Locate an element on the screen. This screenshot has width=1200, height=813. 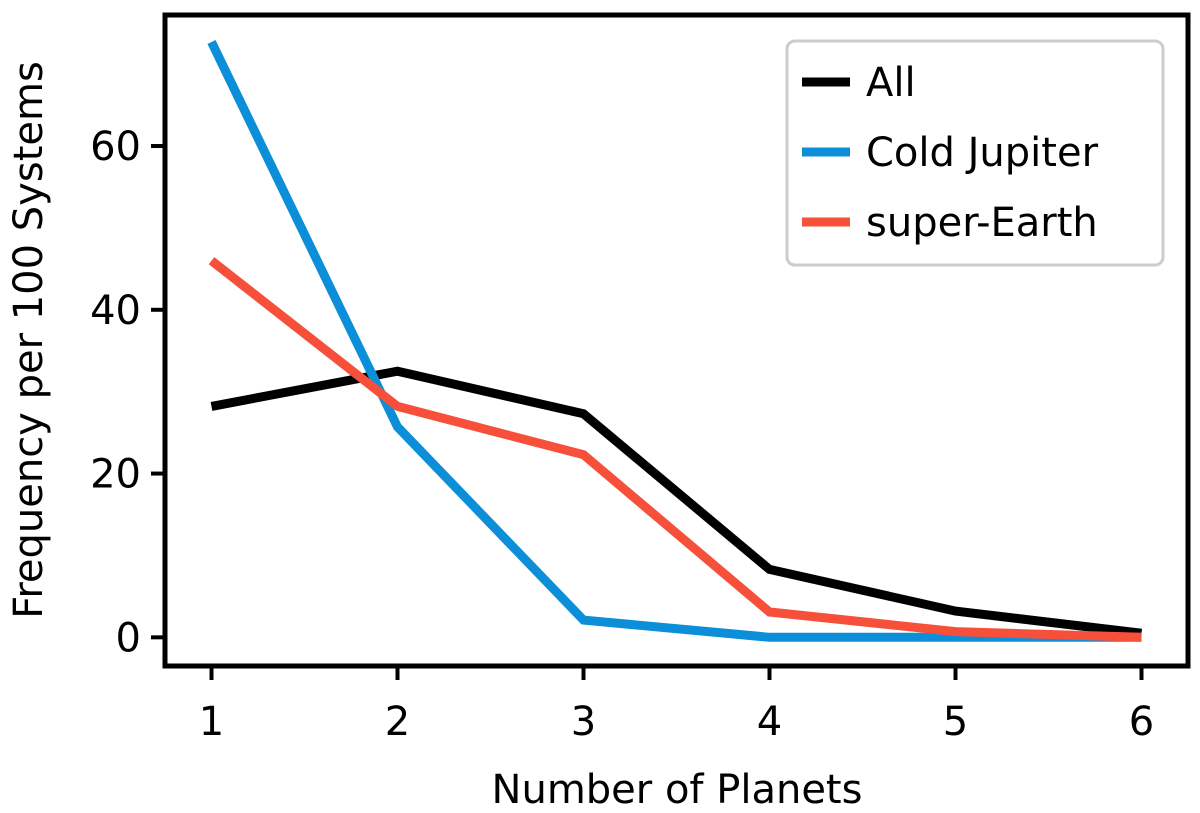
y-axis: 0 20 40 60 is located at coordinates (127, 392).